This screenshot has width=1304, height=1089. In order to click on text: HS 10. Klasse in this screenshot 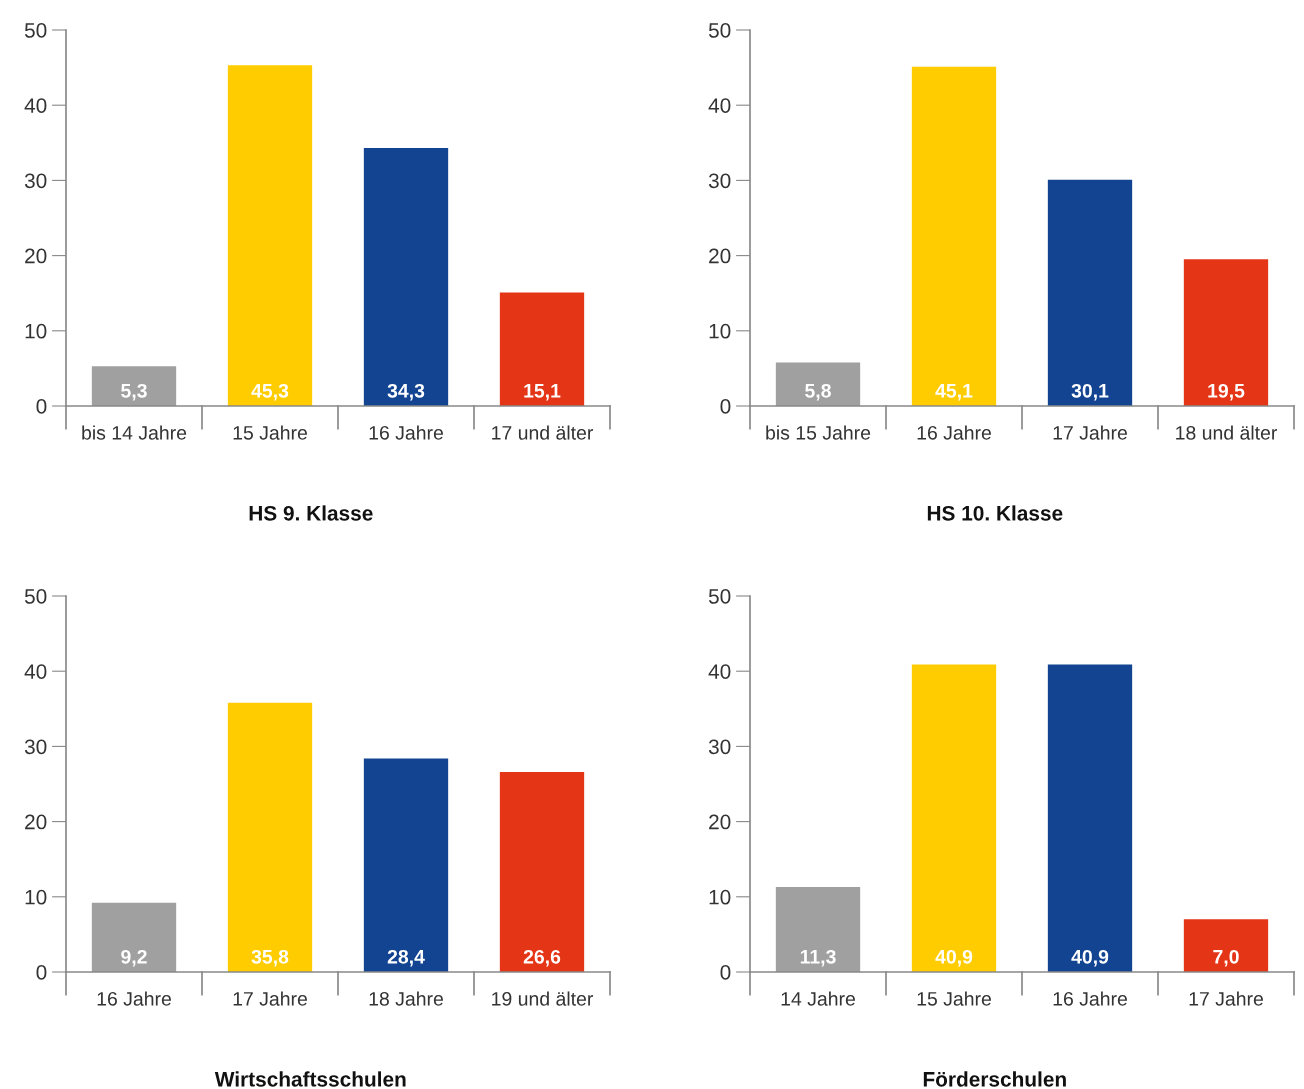, I will do `click(995, 513)`.